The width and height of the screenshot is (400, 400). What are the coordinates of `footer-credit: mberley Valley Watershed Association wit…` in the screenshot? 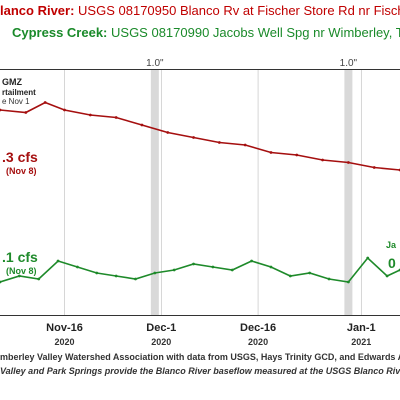 It's located at (200, 357).